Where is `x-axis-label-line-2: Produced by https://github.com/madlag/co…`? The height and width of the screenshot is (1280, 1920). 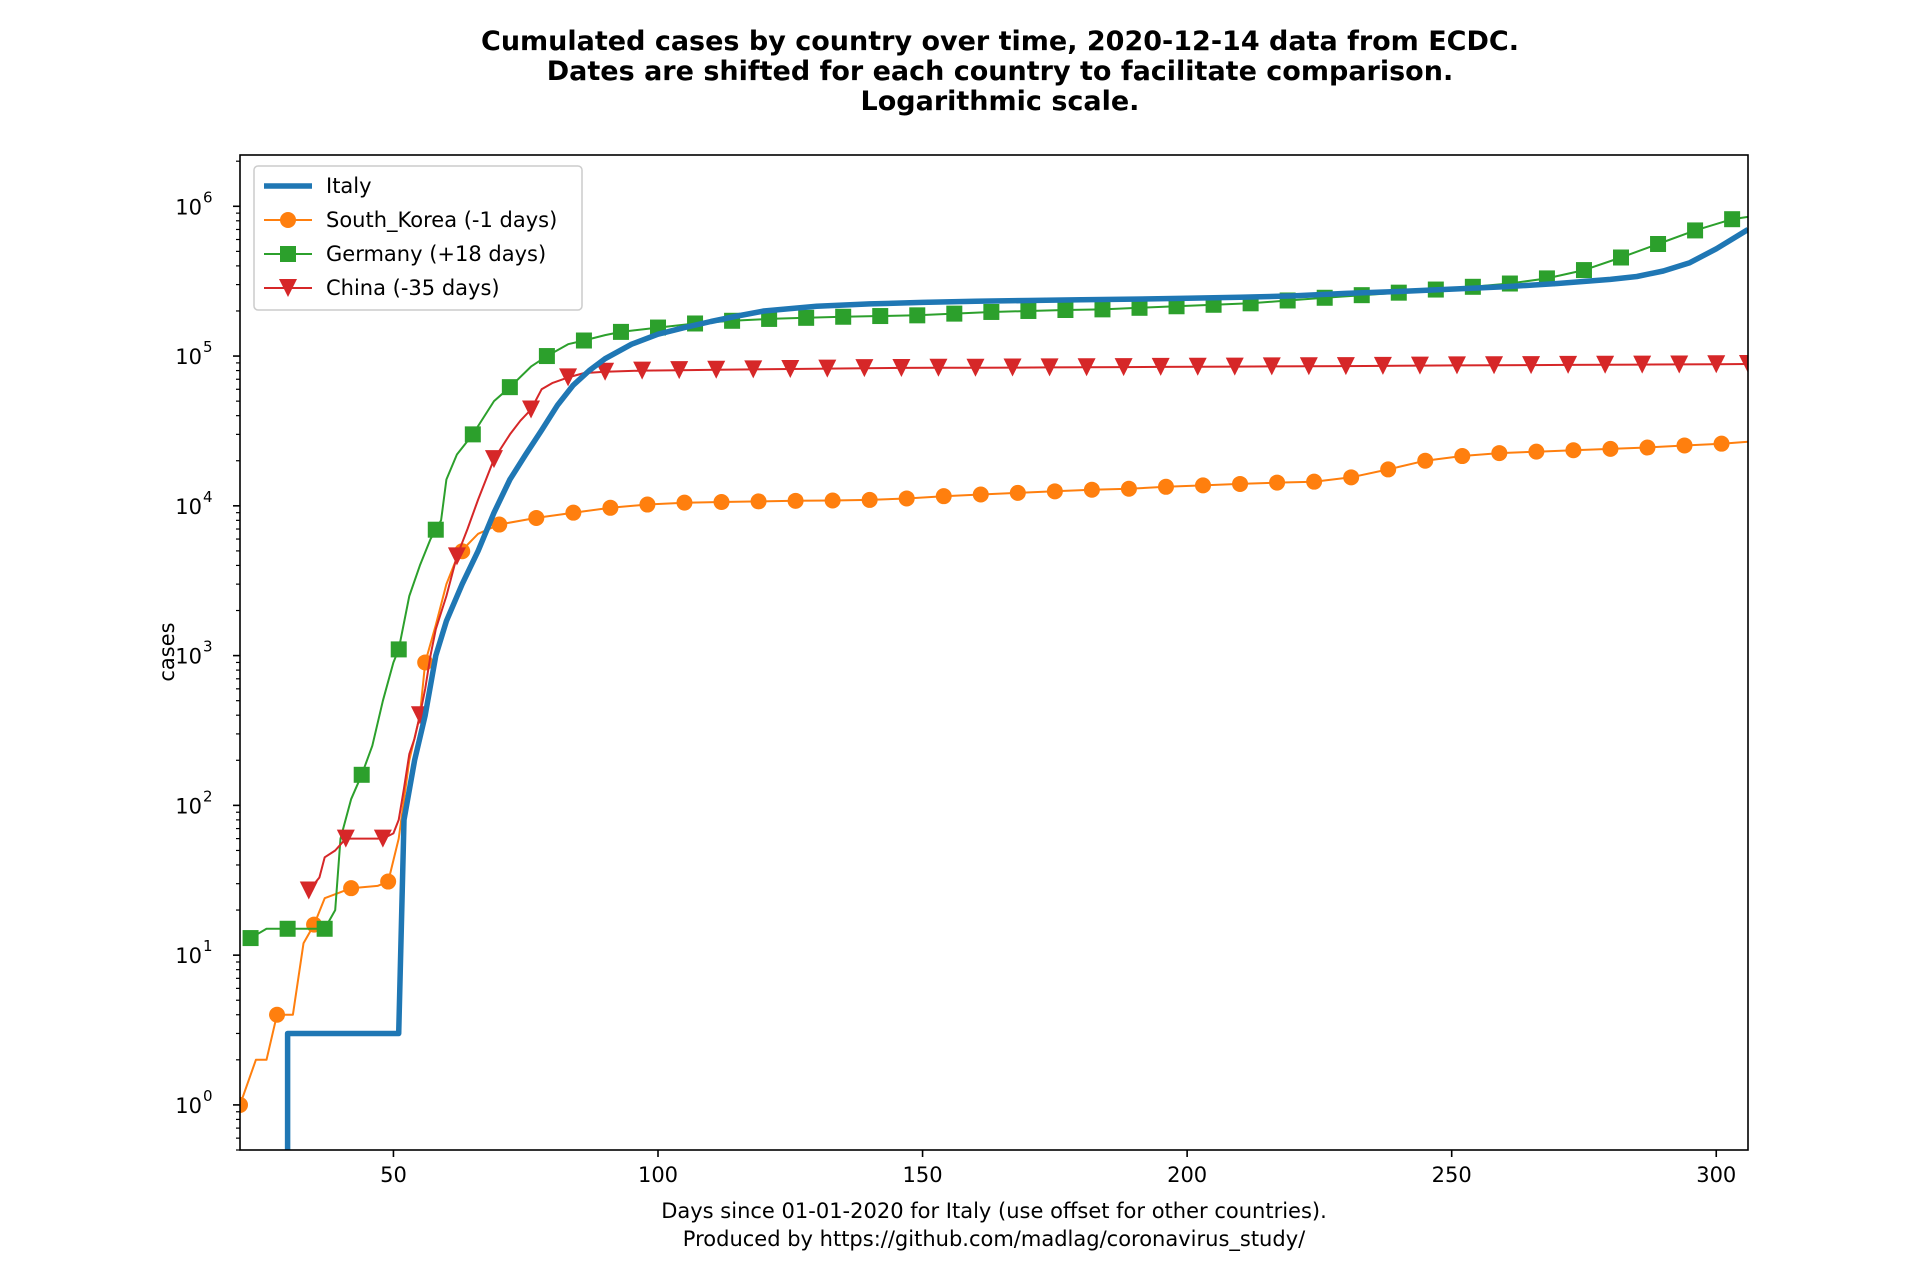 x-axis-label-line-2: Produced by https://github.com/madlag/co… is located at coordinates (994, 1239).